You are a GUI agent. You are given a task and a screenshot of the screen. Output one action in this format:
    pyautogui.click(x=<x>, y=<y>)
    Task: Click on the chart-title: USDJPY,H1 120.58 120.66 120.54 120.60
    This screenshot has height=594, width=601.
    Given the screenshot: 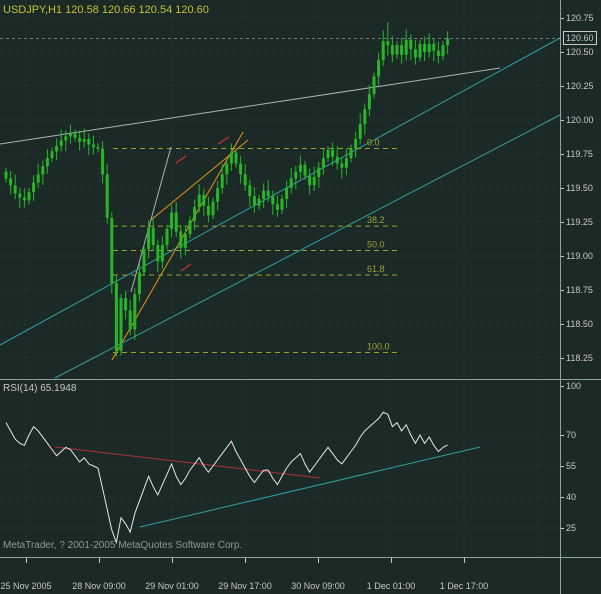 What is the action you would take?
    pyautogui.click(x=106, y=10)
    